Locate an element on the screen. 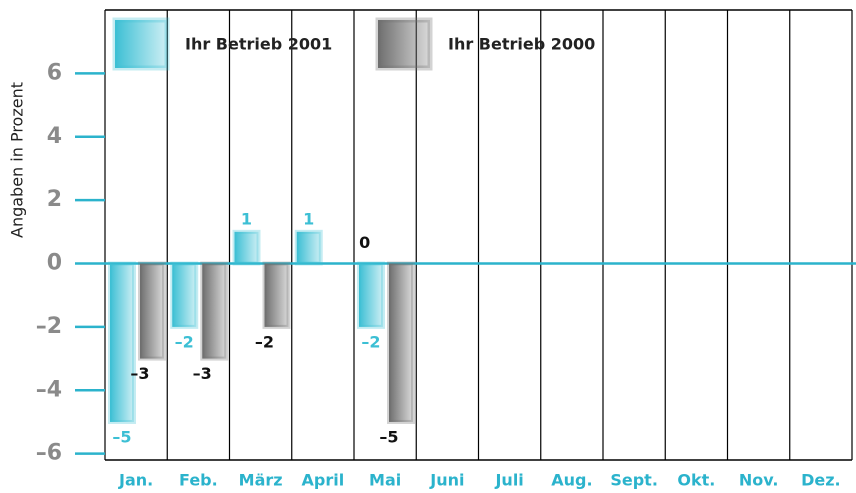 The image size is (856, 493). x-tick-label: Jan. is located at coordinates (135, 480).